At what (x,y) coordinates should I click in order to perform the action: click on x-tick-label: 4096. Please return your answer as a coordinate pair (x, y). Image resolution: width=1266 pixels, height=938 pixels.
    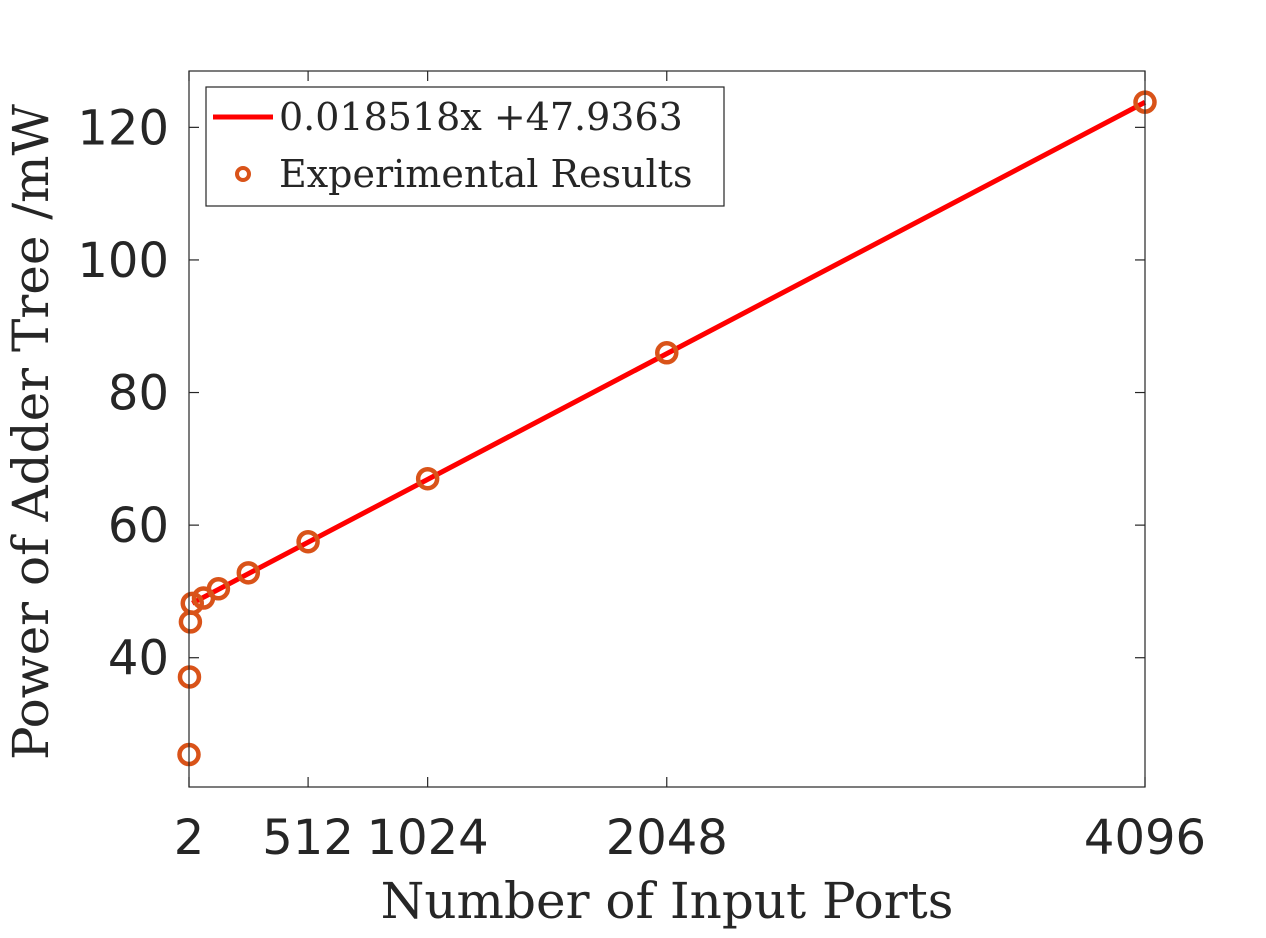
    Looking at the image, I should click on (1145, 838).